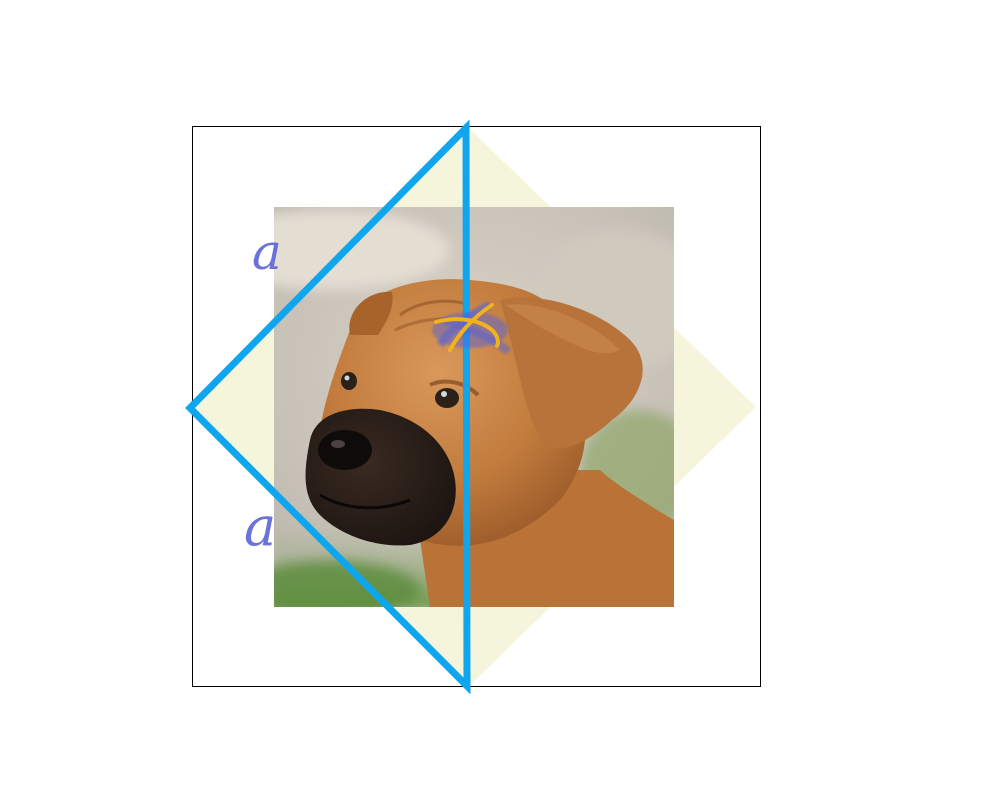 This screenshot has width=1005, height=806. Describe the element at coordinates (471, 328) in the screenshot. I see `angle-mark` at that location.